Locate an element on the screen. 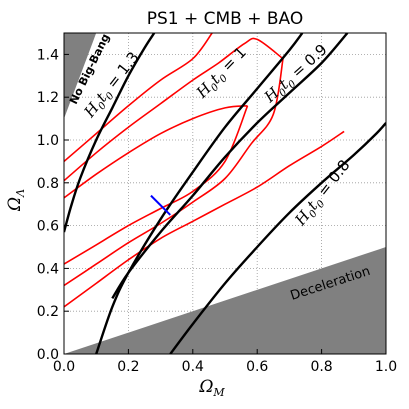 This screenshot has height=409, width=409. x-axis-label-main: Ω is located at coordinates (205, 387).